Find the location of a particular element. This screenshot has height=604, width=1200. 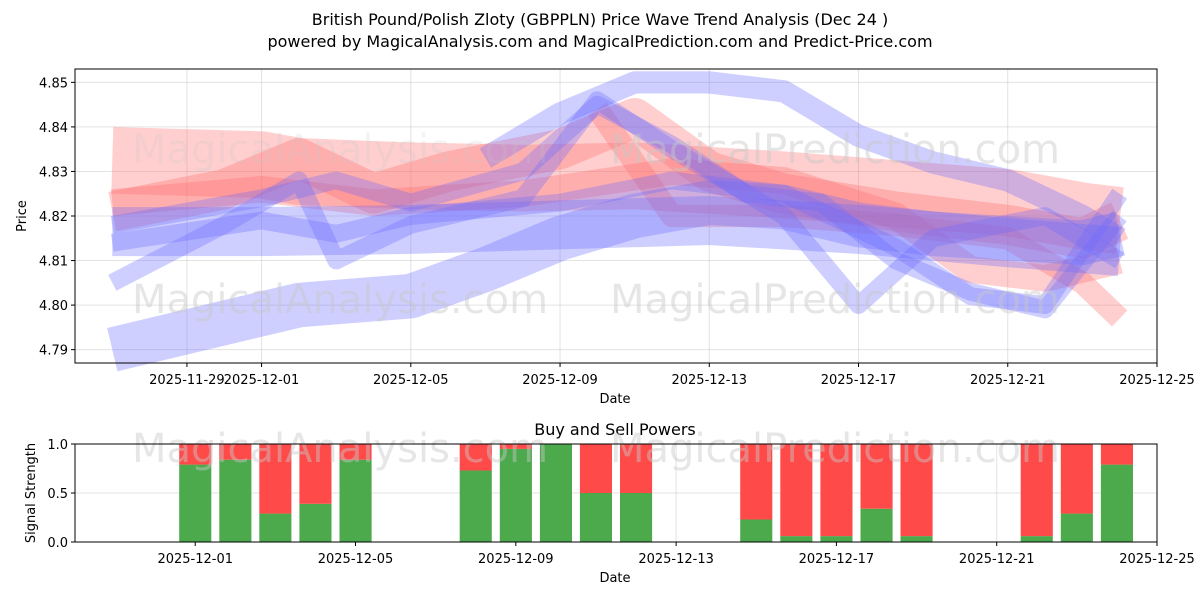

price-ytick-label: 4.82 is located at coordinates (53, 217).